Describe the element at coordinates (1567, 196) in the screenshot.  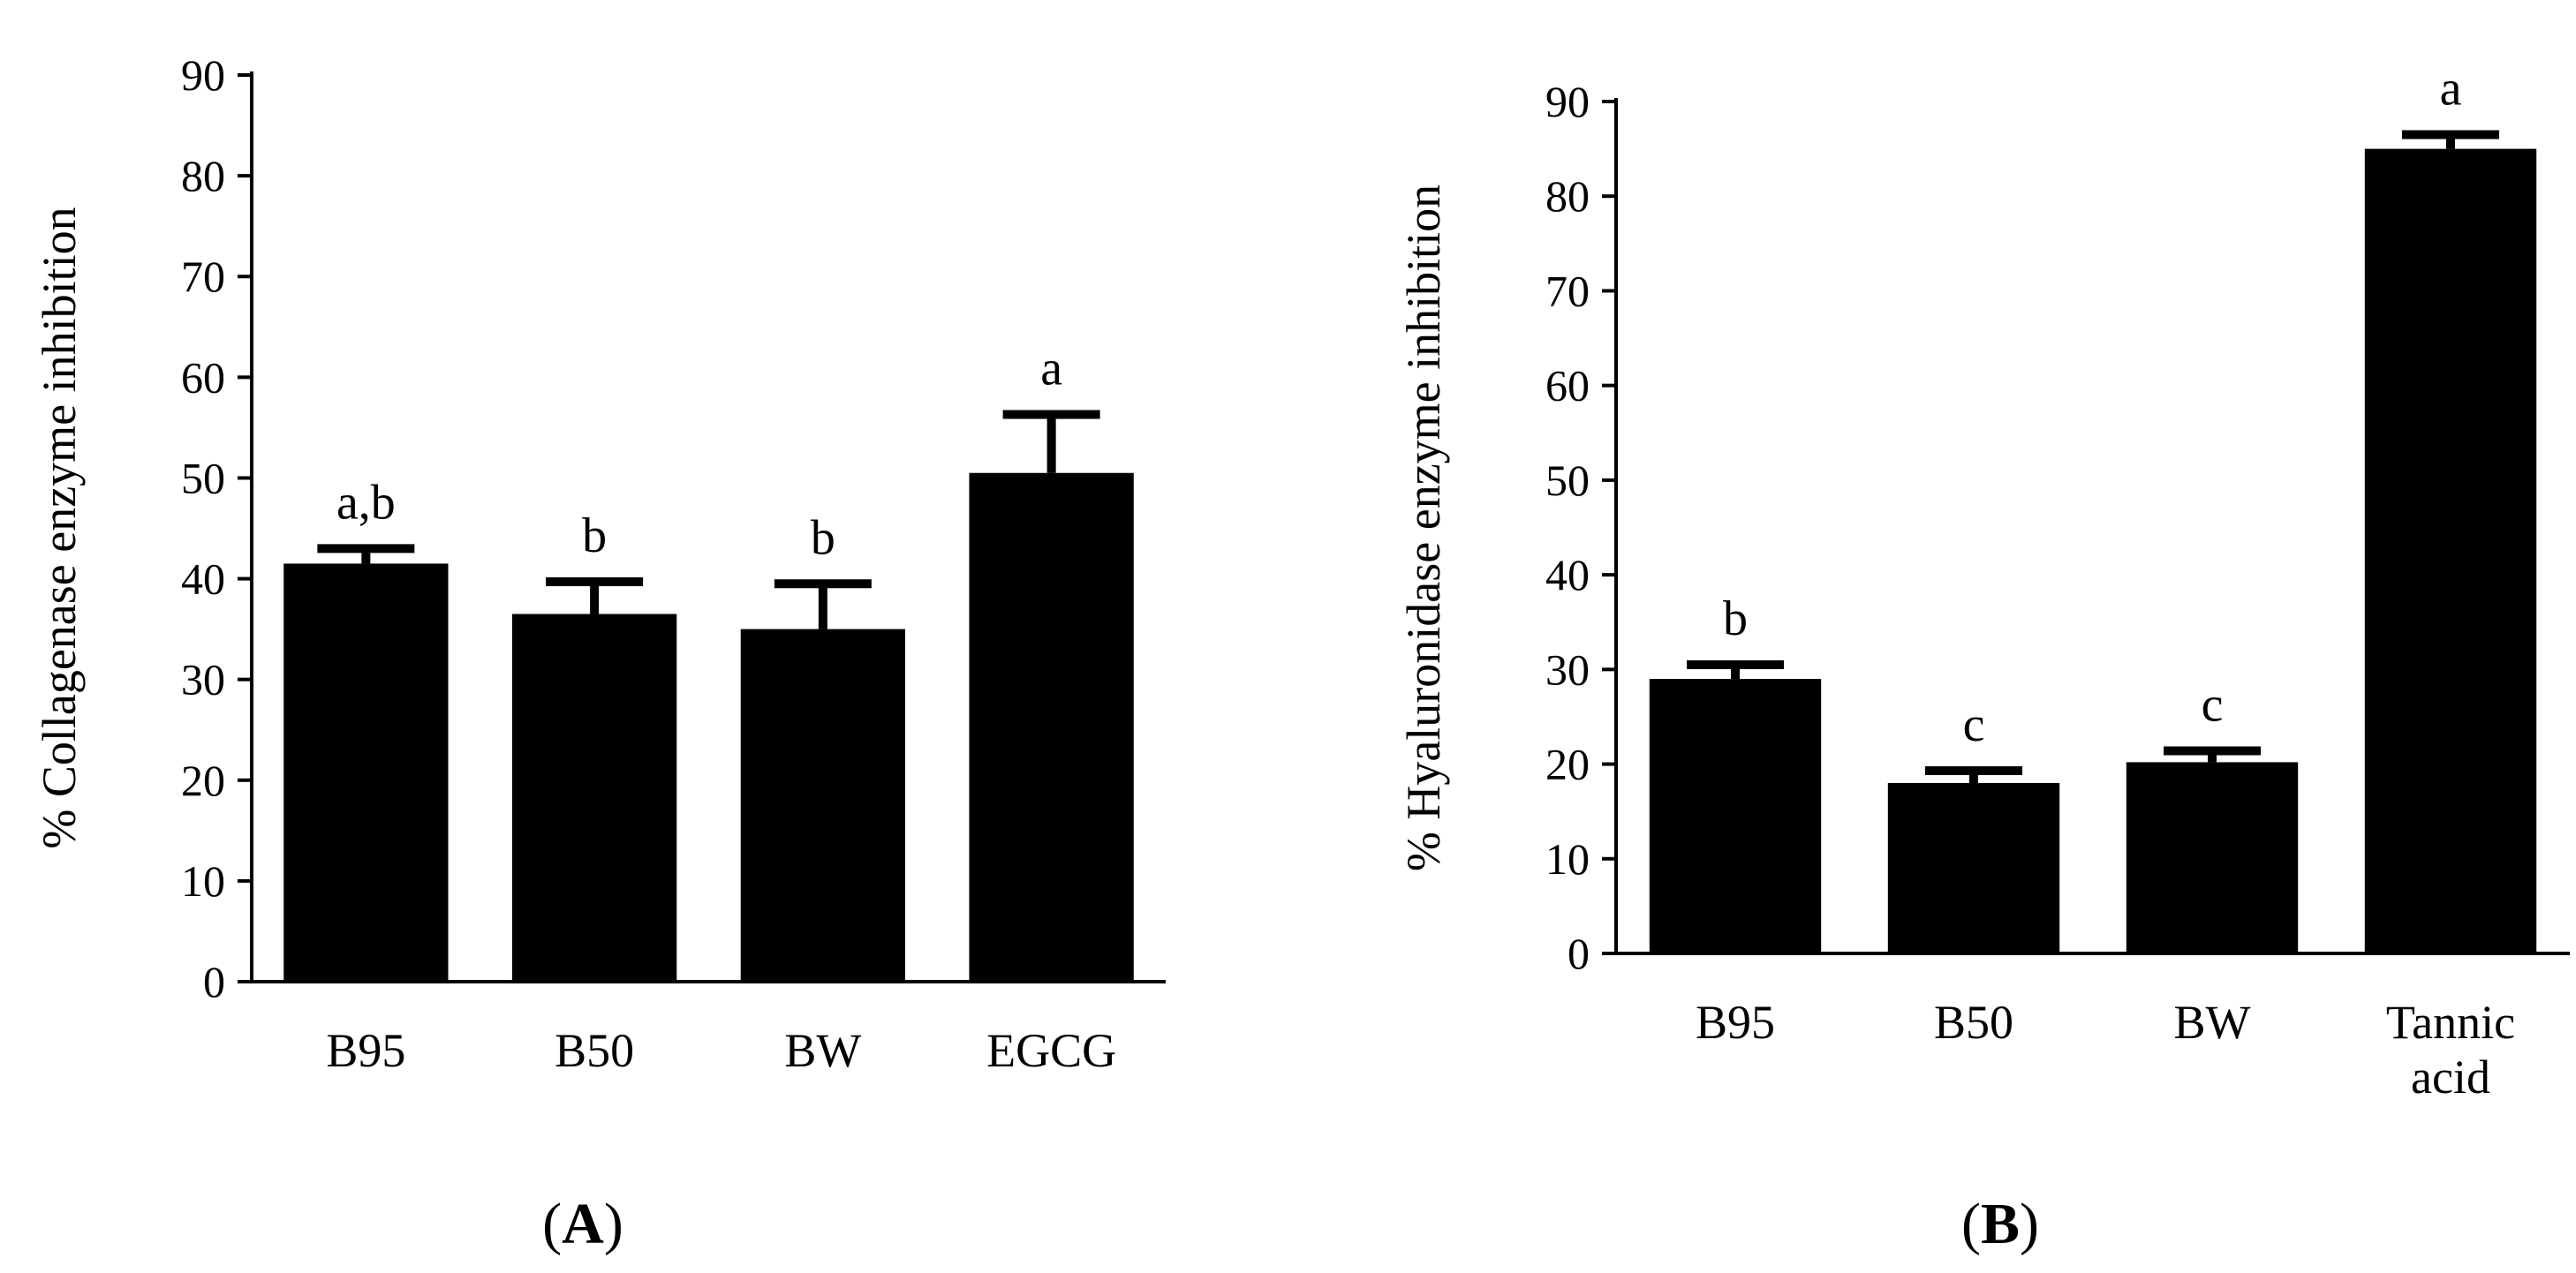
I see `panel-b-y-tick-label: 80` at that location.